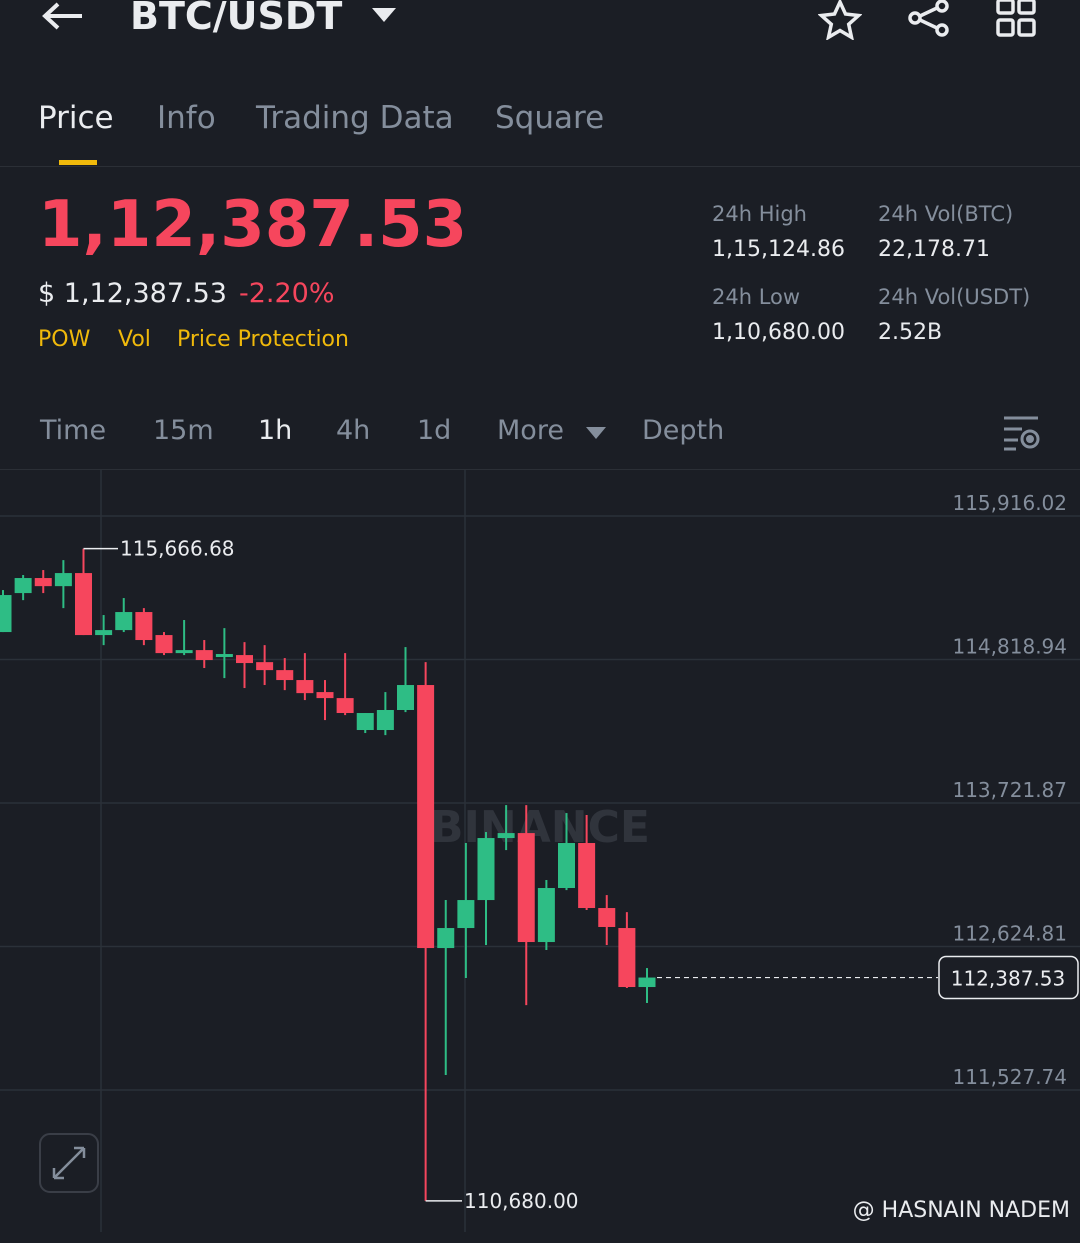 The width and height of the screenshot is (1080, 1243). What do you see at coordinates (550, 118) in the screenshot?
I see `tab: Square` at bounding box center [550, 118].